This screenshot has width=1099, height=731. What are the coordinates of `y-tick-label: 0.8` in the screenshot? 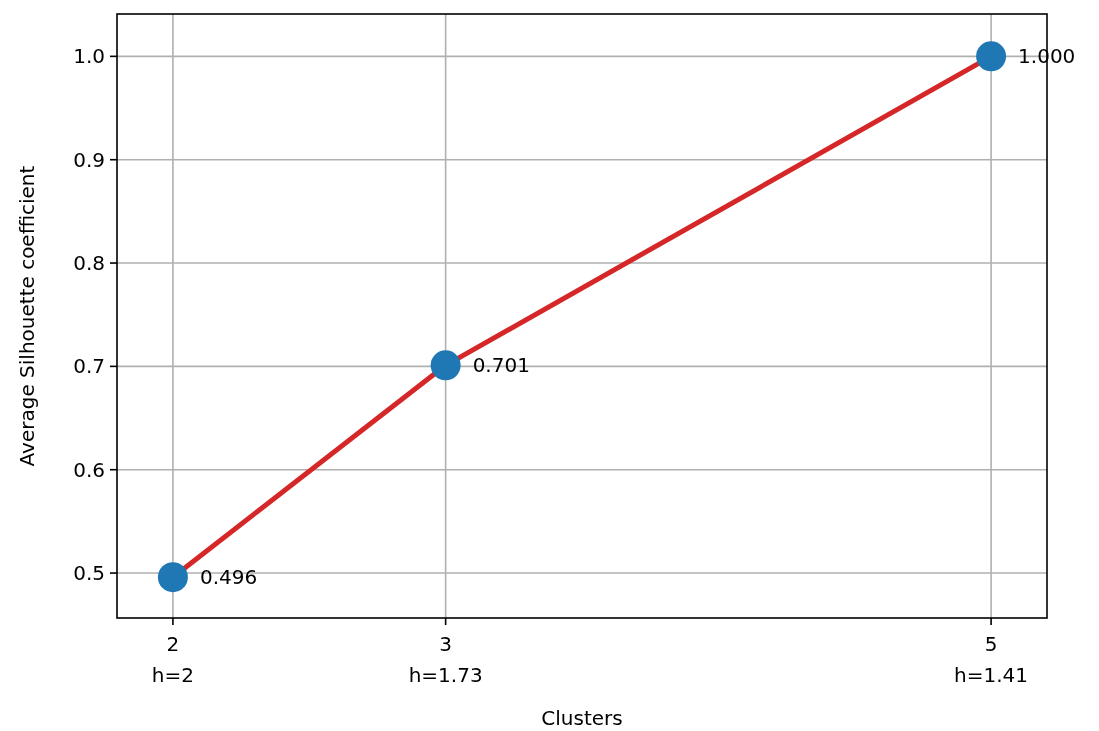 It's located at (89, 263).